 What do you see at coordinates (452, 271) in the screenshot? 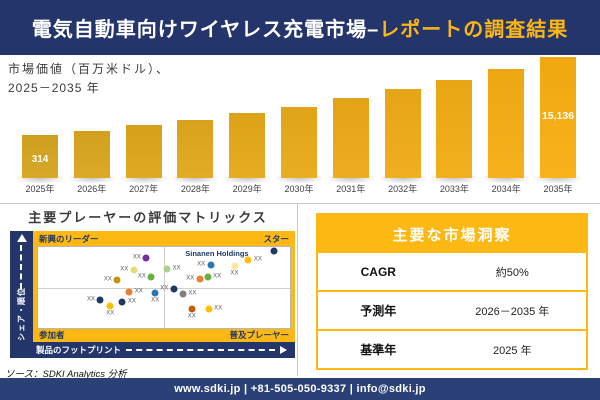
I see `insight-row: CAGR 約50%` at bounding box center [452, 271].